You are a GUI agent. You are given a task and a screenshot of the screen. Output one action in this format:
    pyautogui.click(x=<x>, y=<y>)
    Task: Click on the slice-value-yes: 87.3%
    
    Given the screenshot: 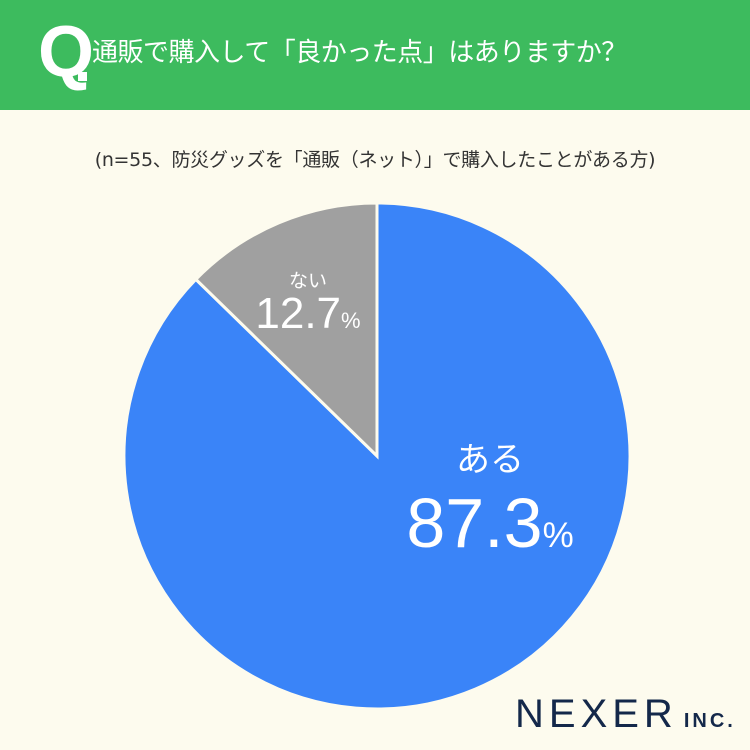 What is the action you would take?
    pyautogui.click(x=490, y=523)
    